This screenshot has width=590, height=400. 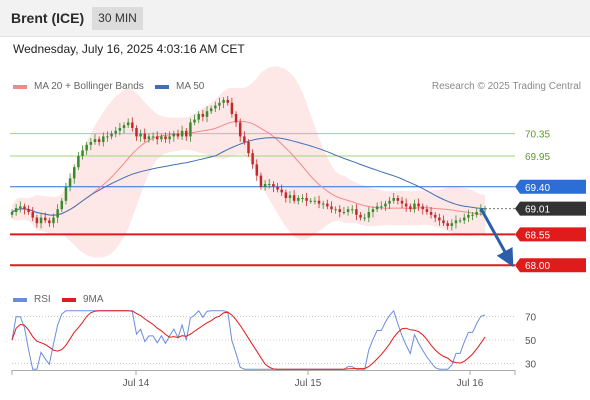 I want to click on rsi-tick-label: 30, so click(x=531, y=364).